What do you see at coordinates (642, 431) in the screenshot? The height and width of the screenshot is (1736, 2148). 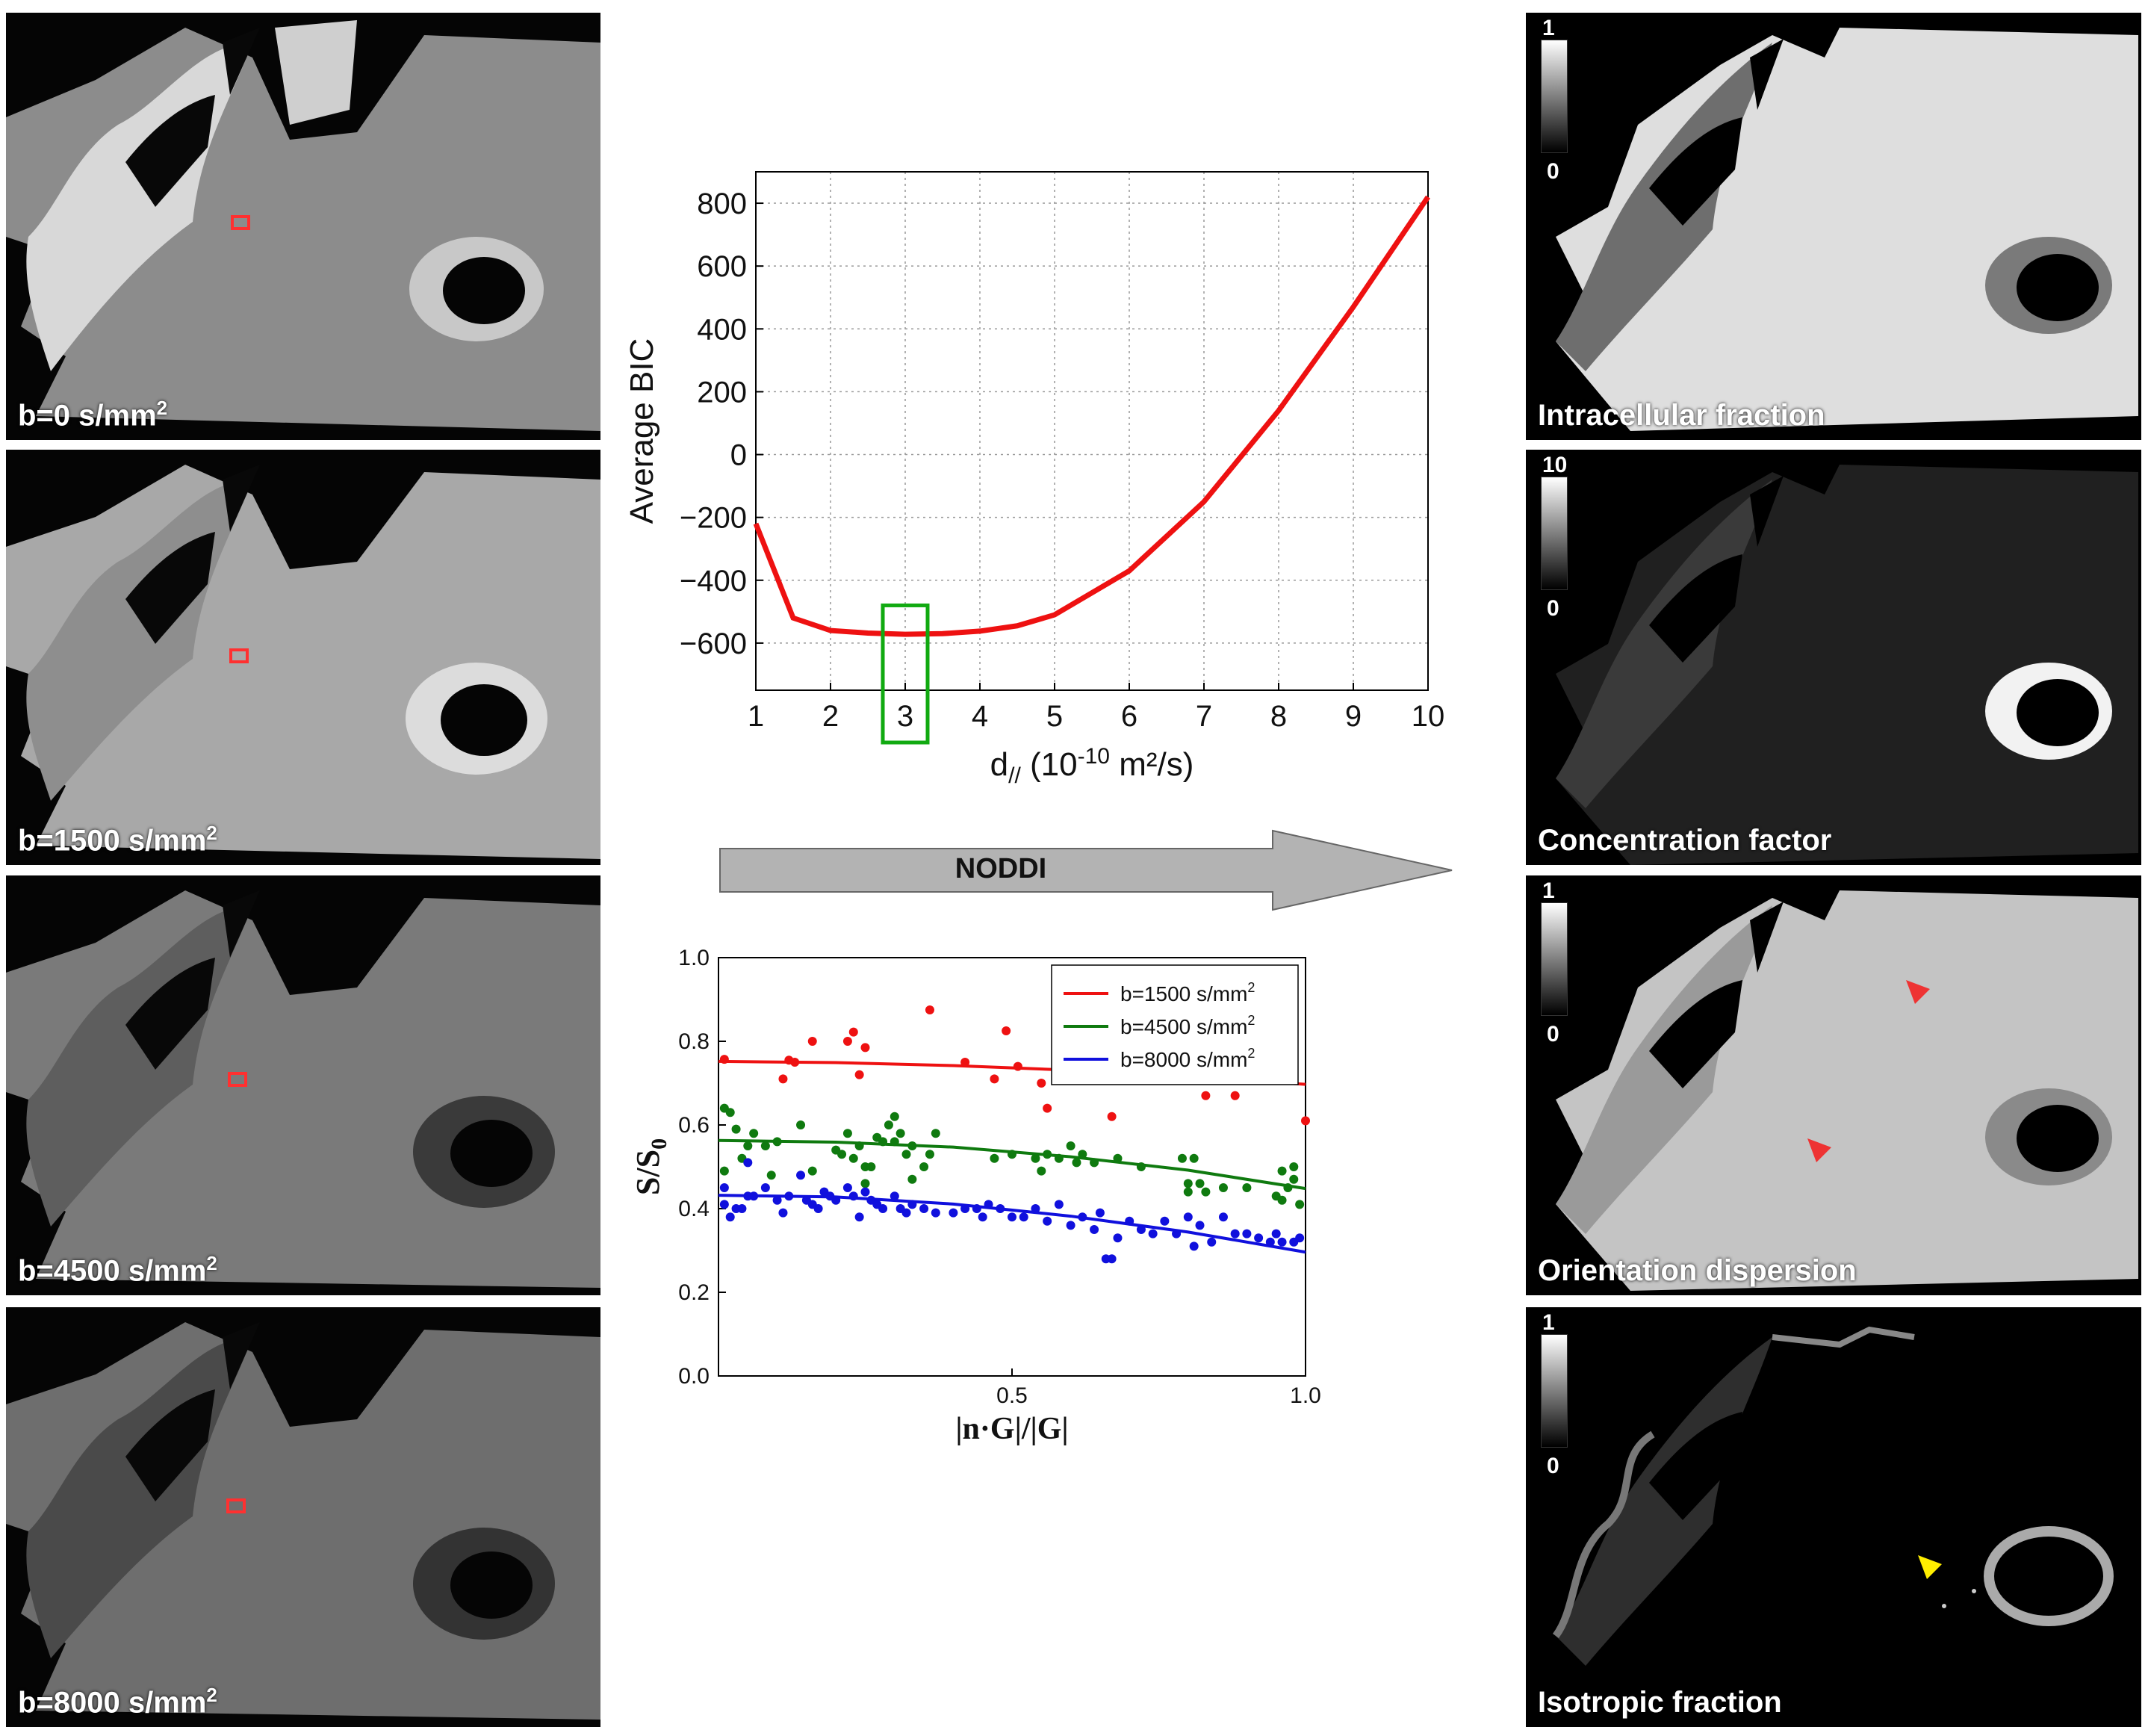 I see `y-axis-label: Average BIC` at bounding box center [642, 431].